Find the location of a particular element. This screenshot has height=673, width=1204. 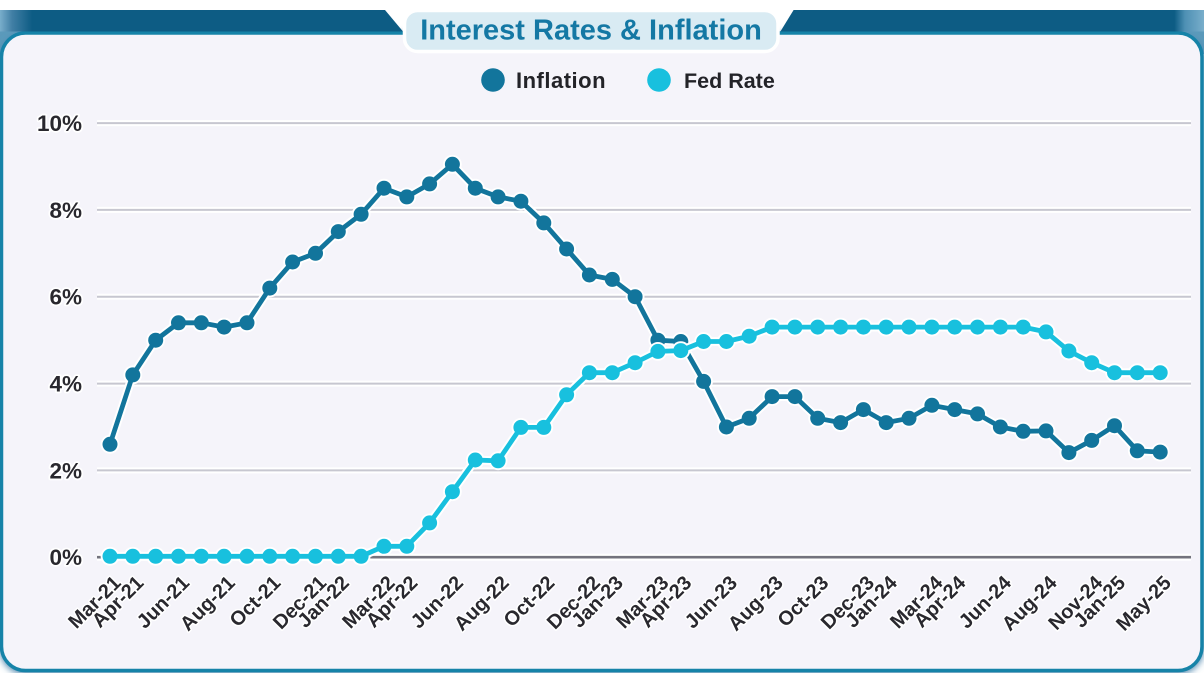

svg-text: Interest Rates & Inflation is located at coordinates (591, 31).